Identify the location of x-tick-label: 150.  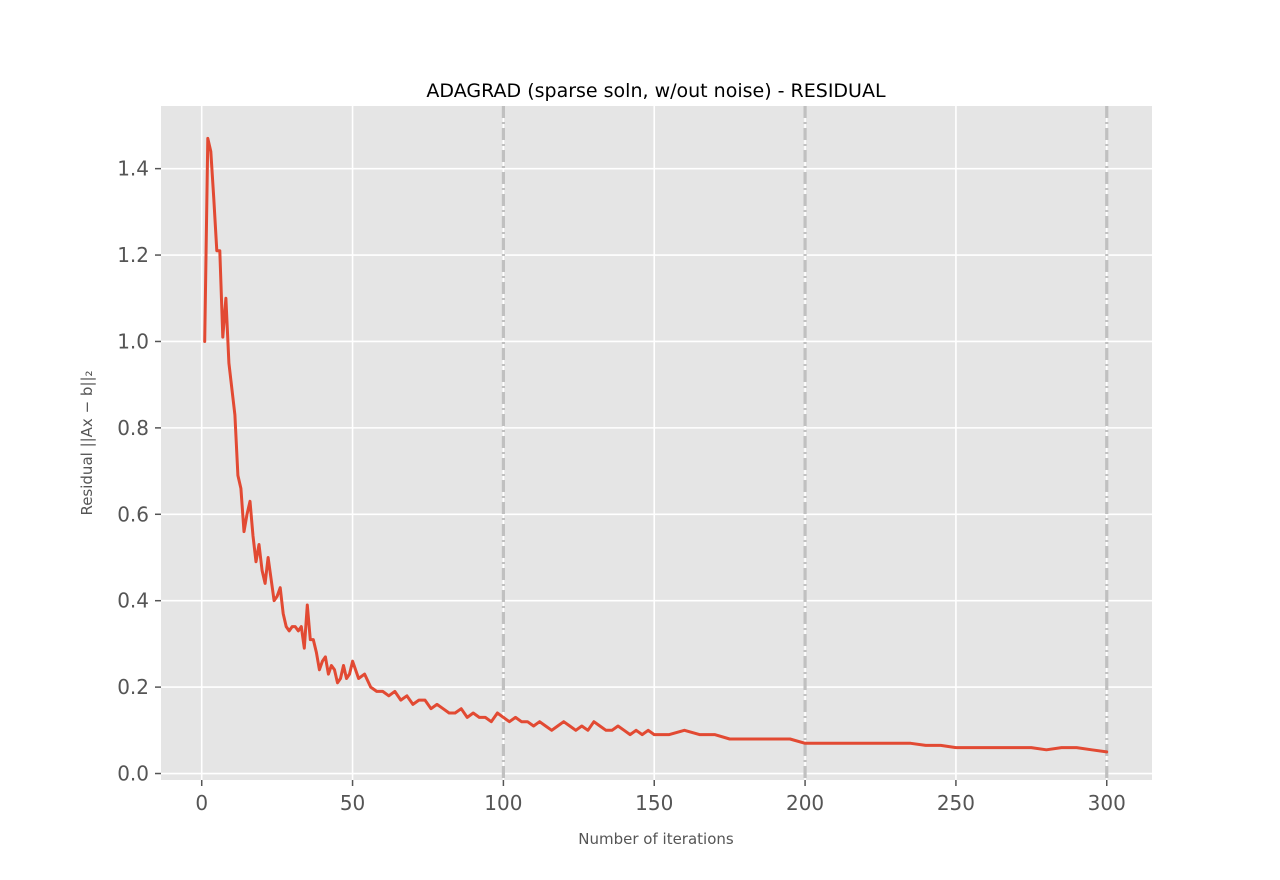
(654, 803).